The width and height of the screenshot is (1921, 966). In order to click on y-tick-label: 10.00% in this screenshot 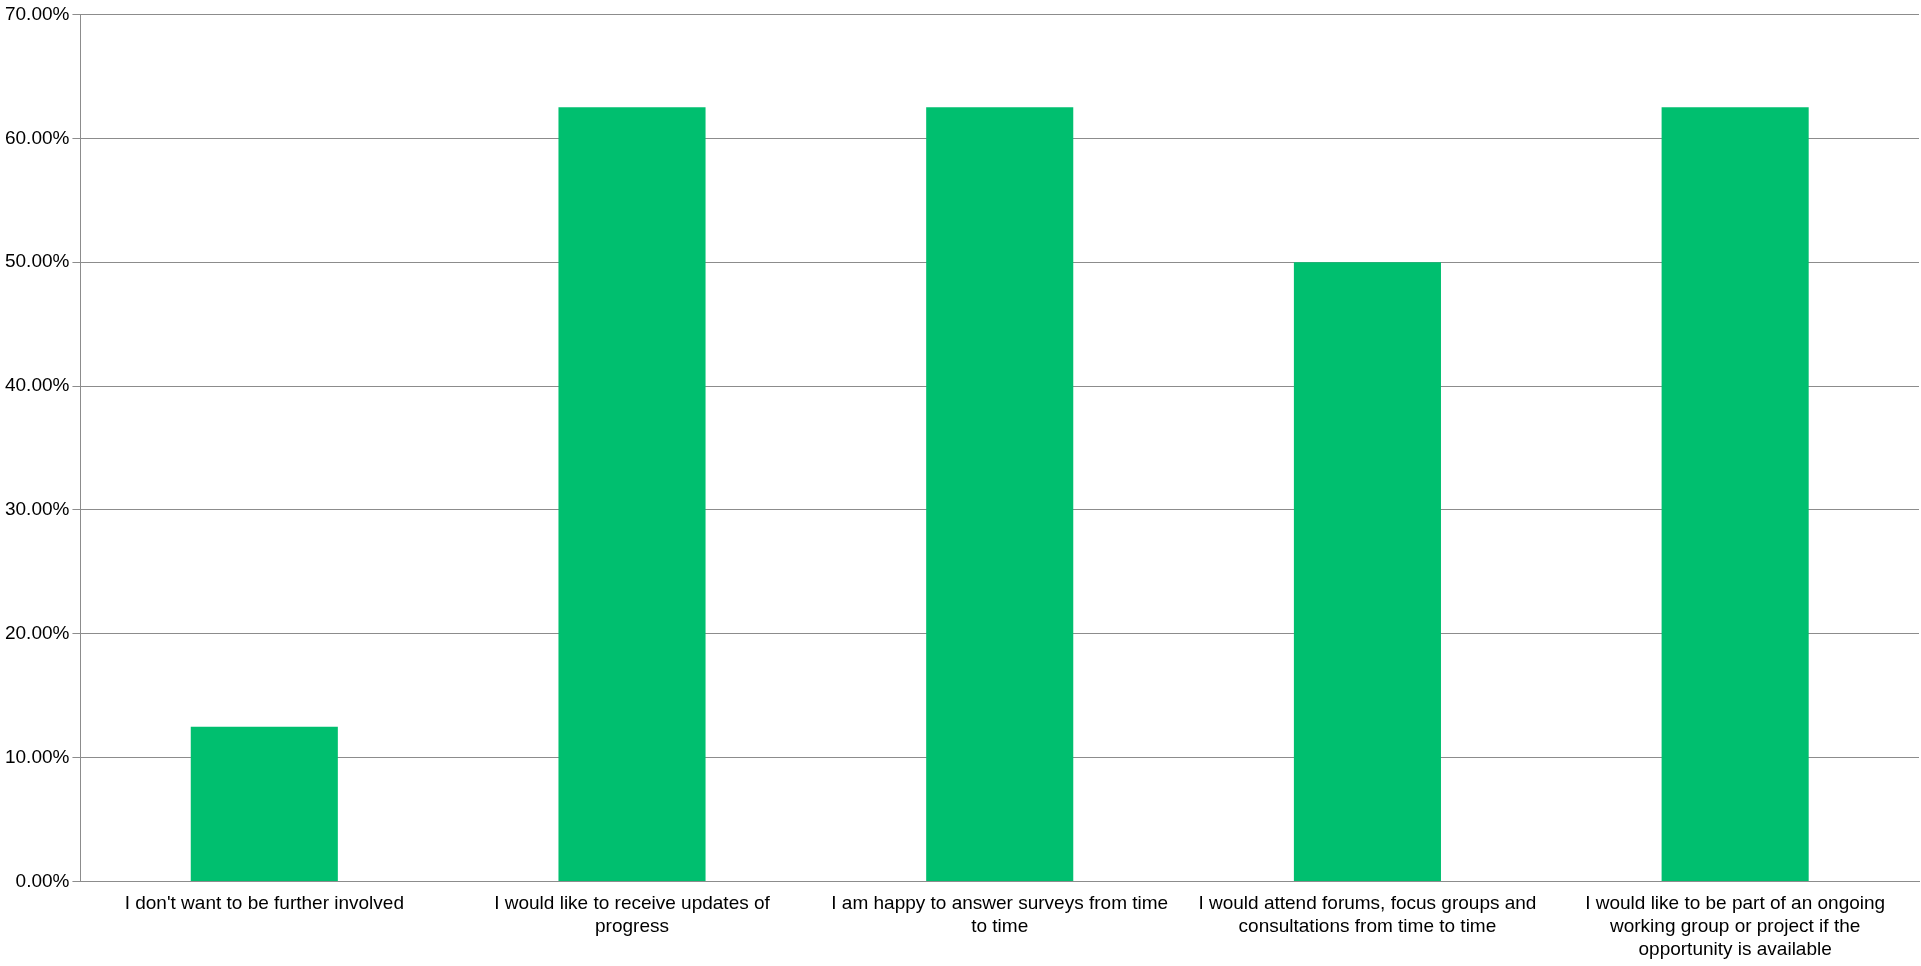, I will do `click(37, 756)`.